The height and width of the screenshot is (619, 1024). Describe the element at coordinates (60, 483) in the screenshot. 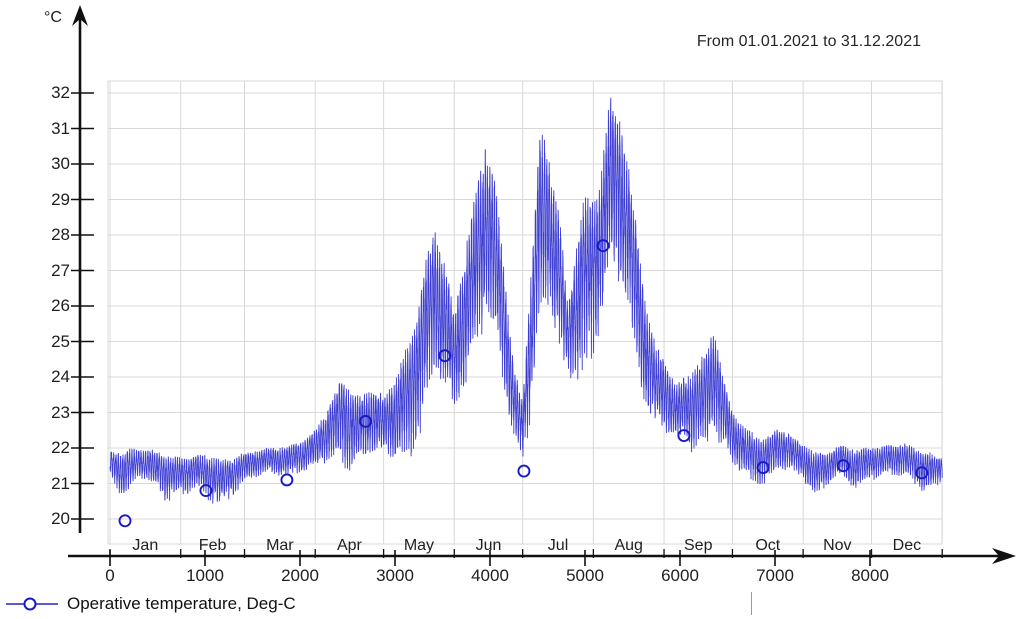

I see `y-tick-label-21: 21` at that location.